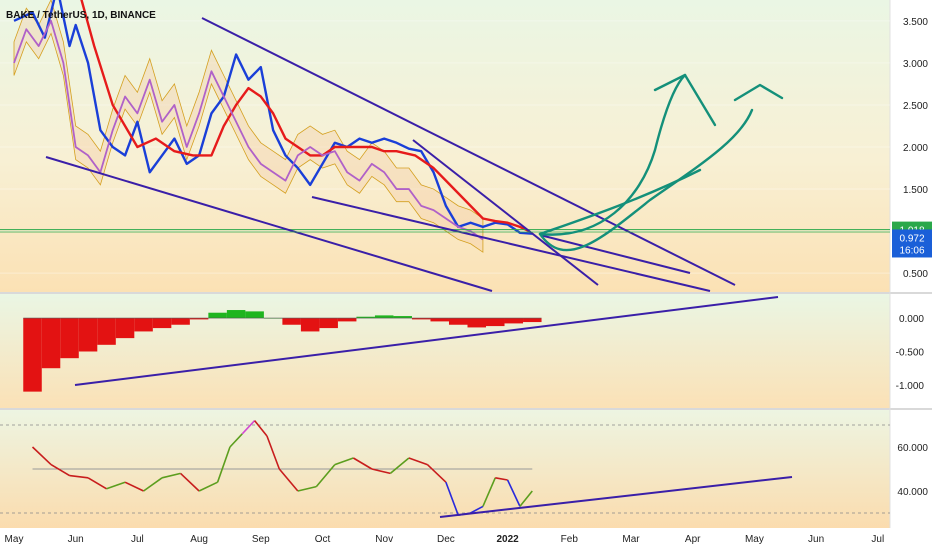 The width and height of the screenshot is (932, 550). Describe the element at coordinates (76, 539) in the screenshot. I see `time-tick-label: Jun` at that location.